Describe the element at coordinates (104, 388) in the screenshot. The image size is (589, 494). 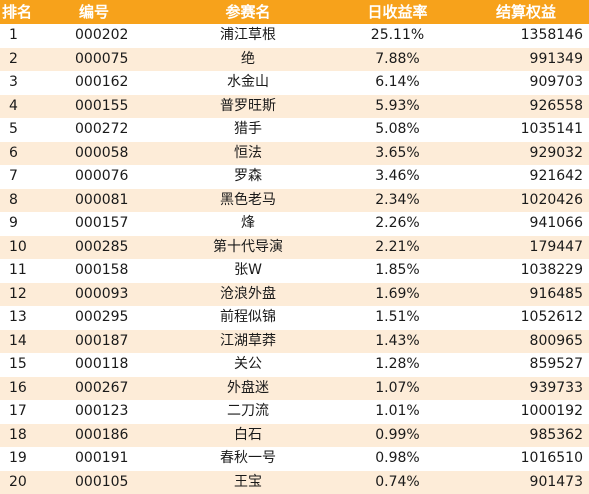
I see `cell-code: 000267` at that location.